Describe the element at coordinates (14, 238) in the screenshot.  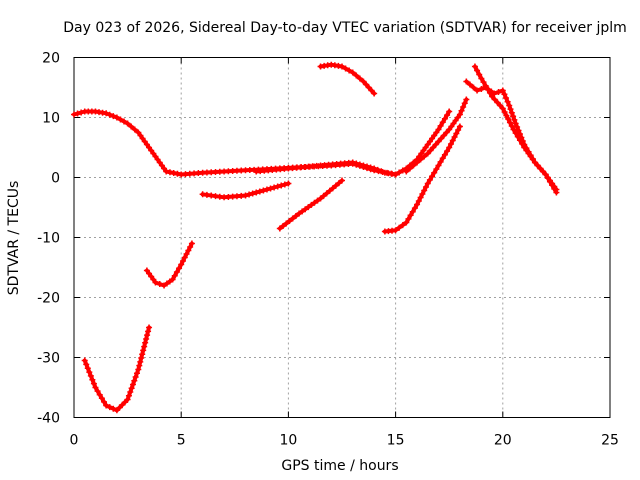
I see `y-axis-label: SDTVAR / TECUs` at that location.